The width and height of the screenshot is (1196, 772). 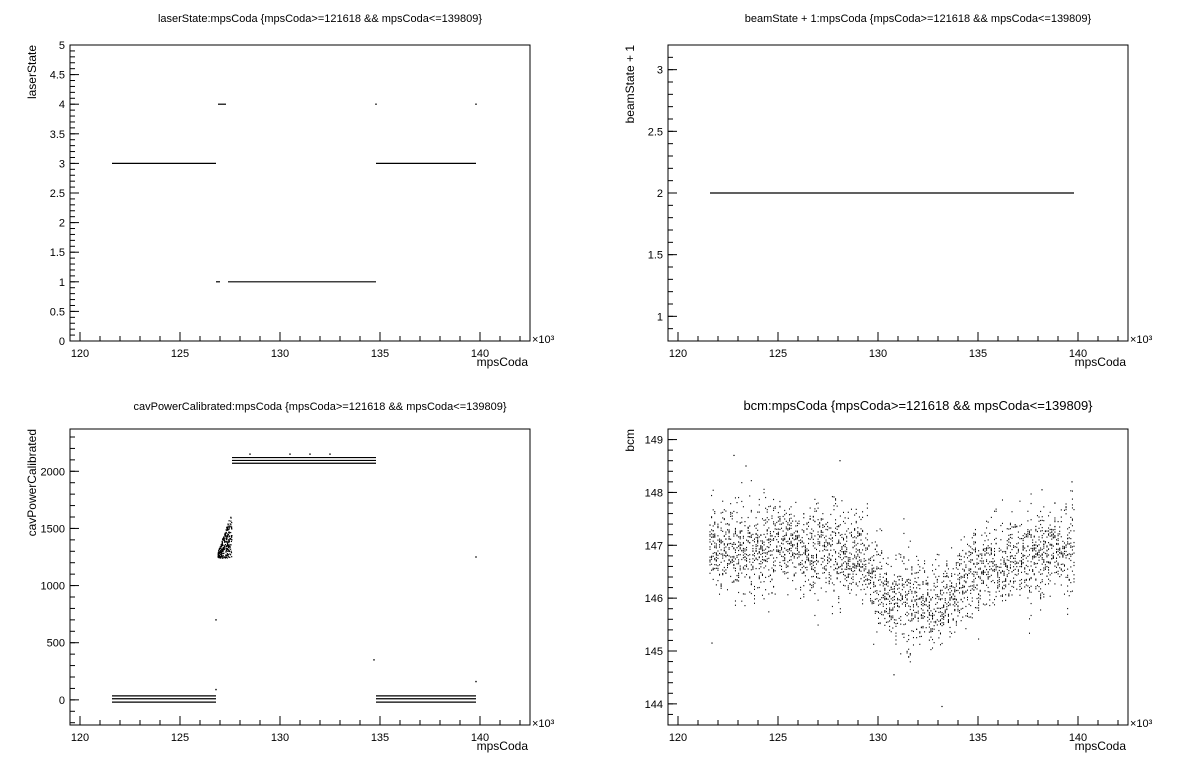 What do you see at coordinates (660, 194) in the screenshot?
I see `y-tick-label: 2` at bounding box center [660, 194].